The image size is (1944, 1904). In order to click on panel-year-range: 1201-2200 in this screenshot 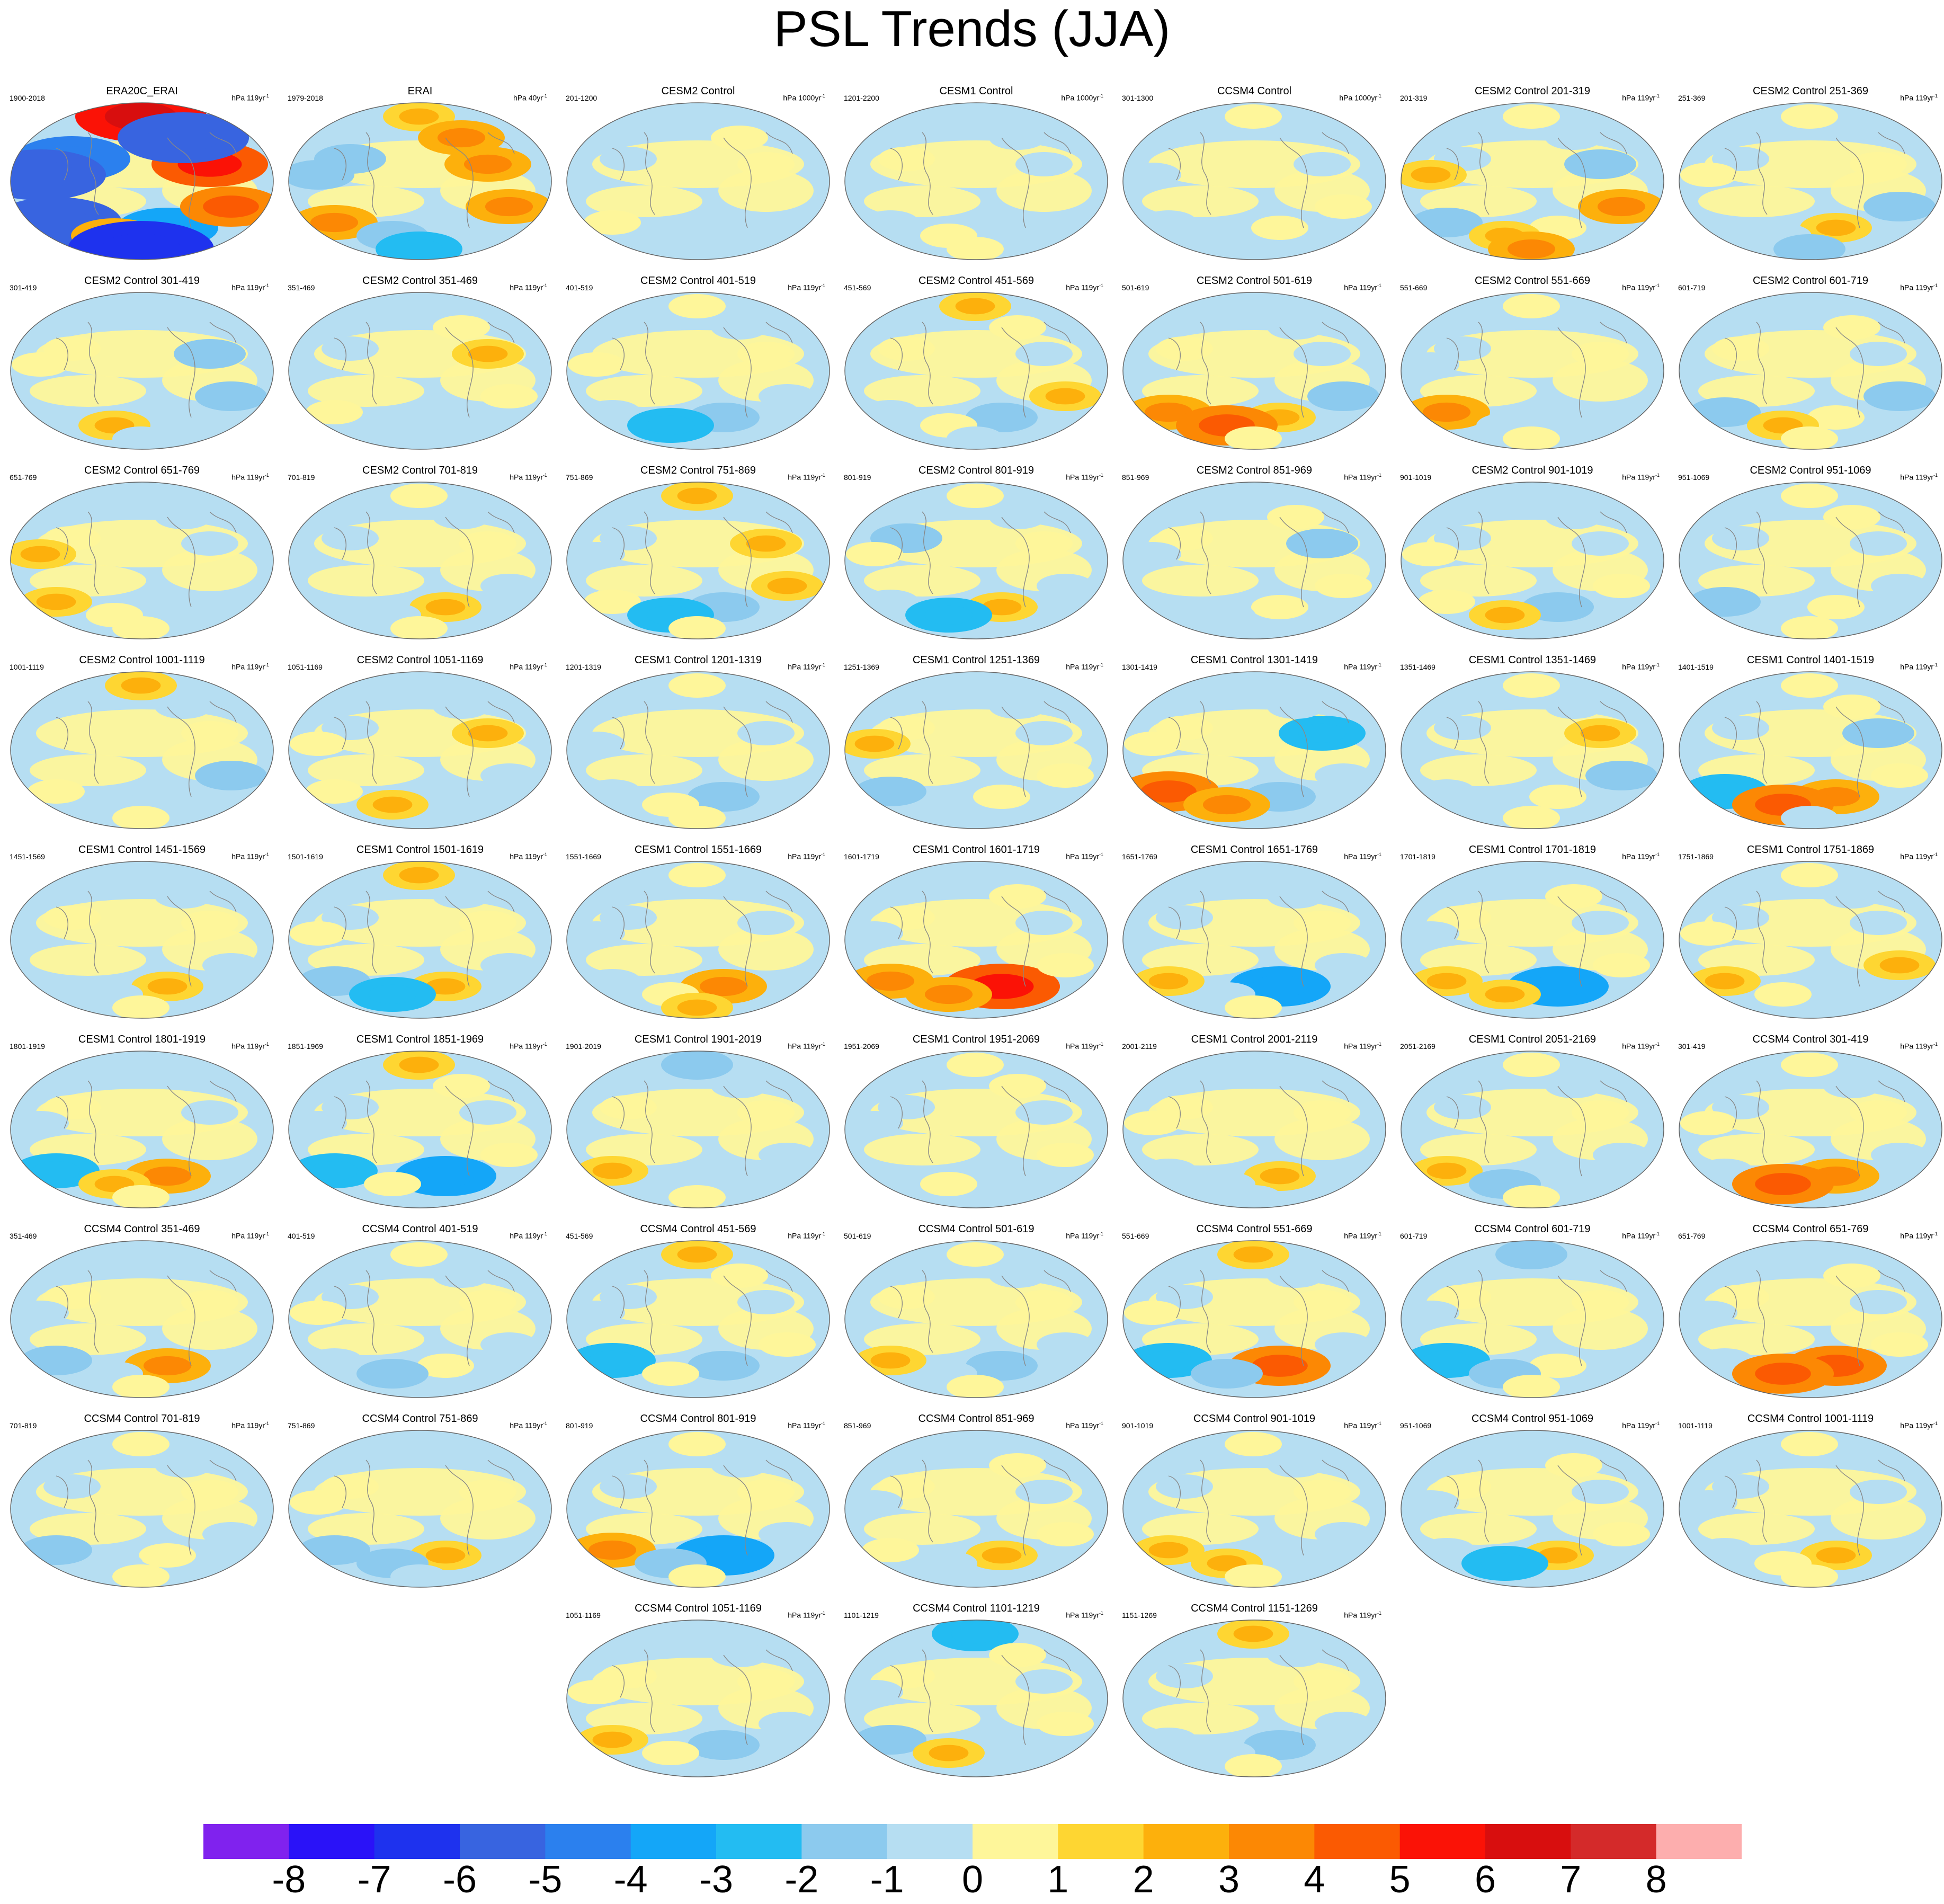, I will do `click(862, 98)`.